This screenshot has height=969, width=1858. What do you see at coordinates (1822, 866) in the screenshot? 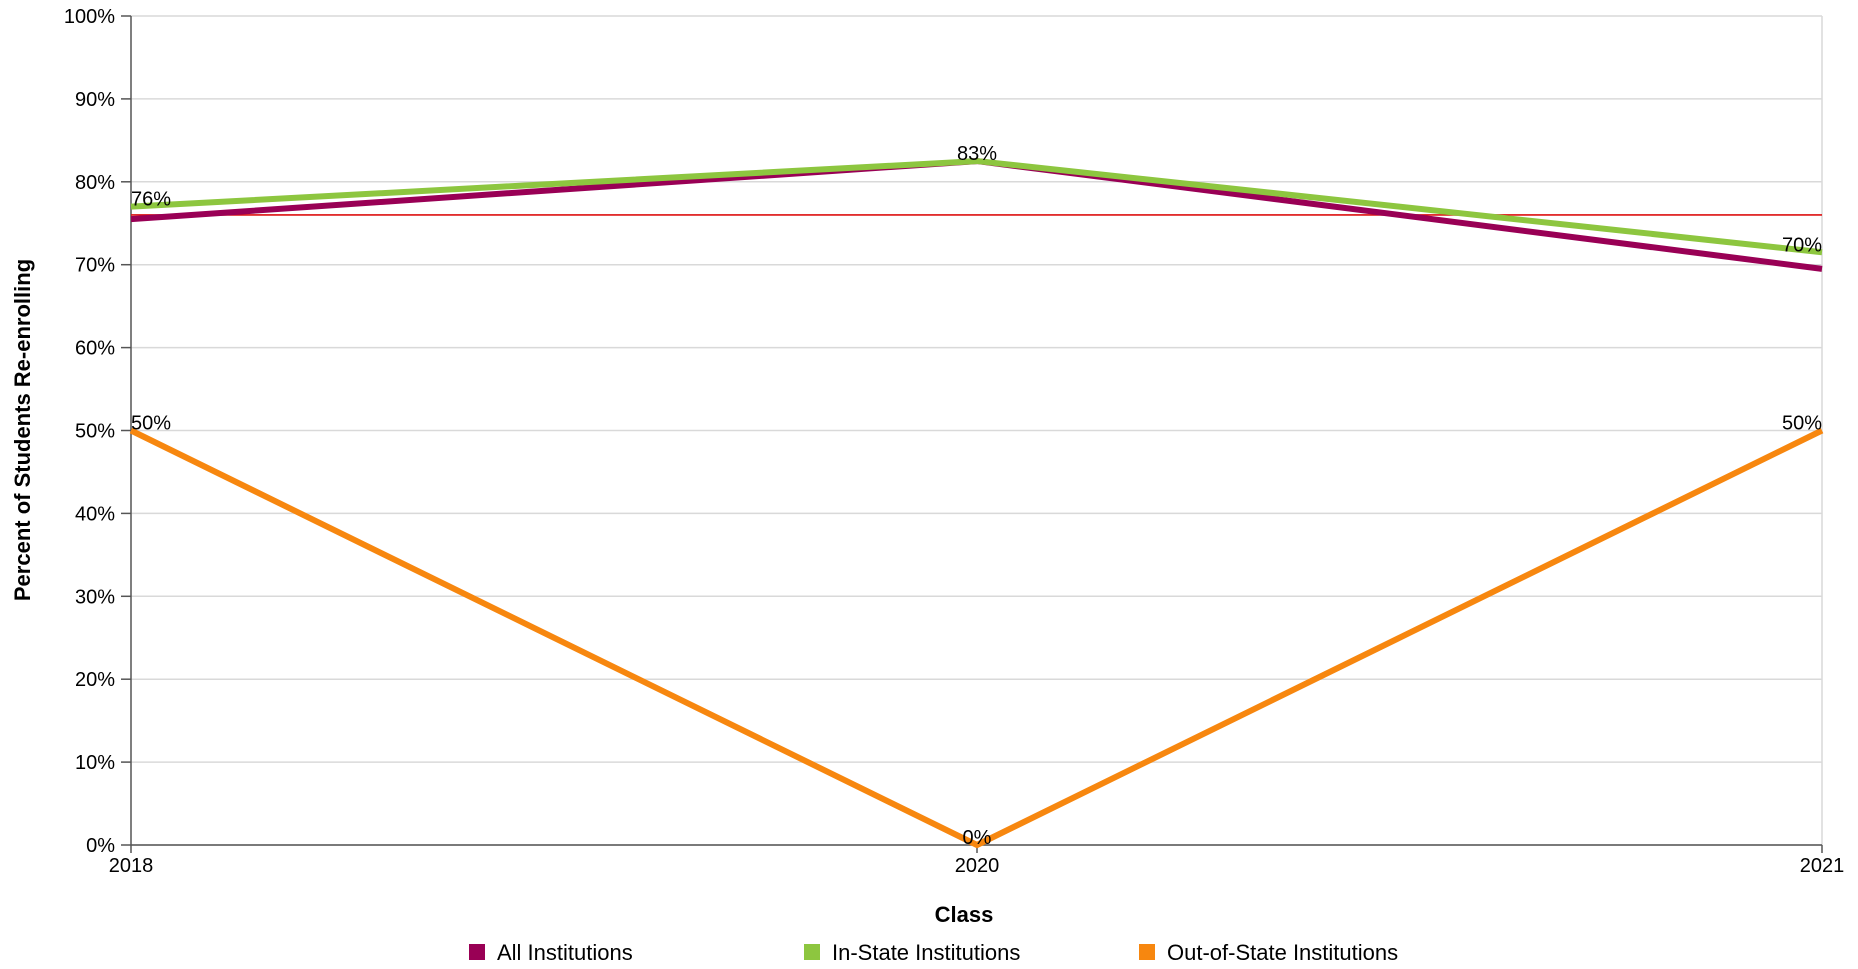
I see `x-tick-label: 2021` at bounding box center [1822, 866].